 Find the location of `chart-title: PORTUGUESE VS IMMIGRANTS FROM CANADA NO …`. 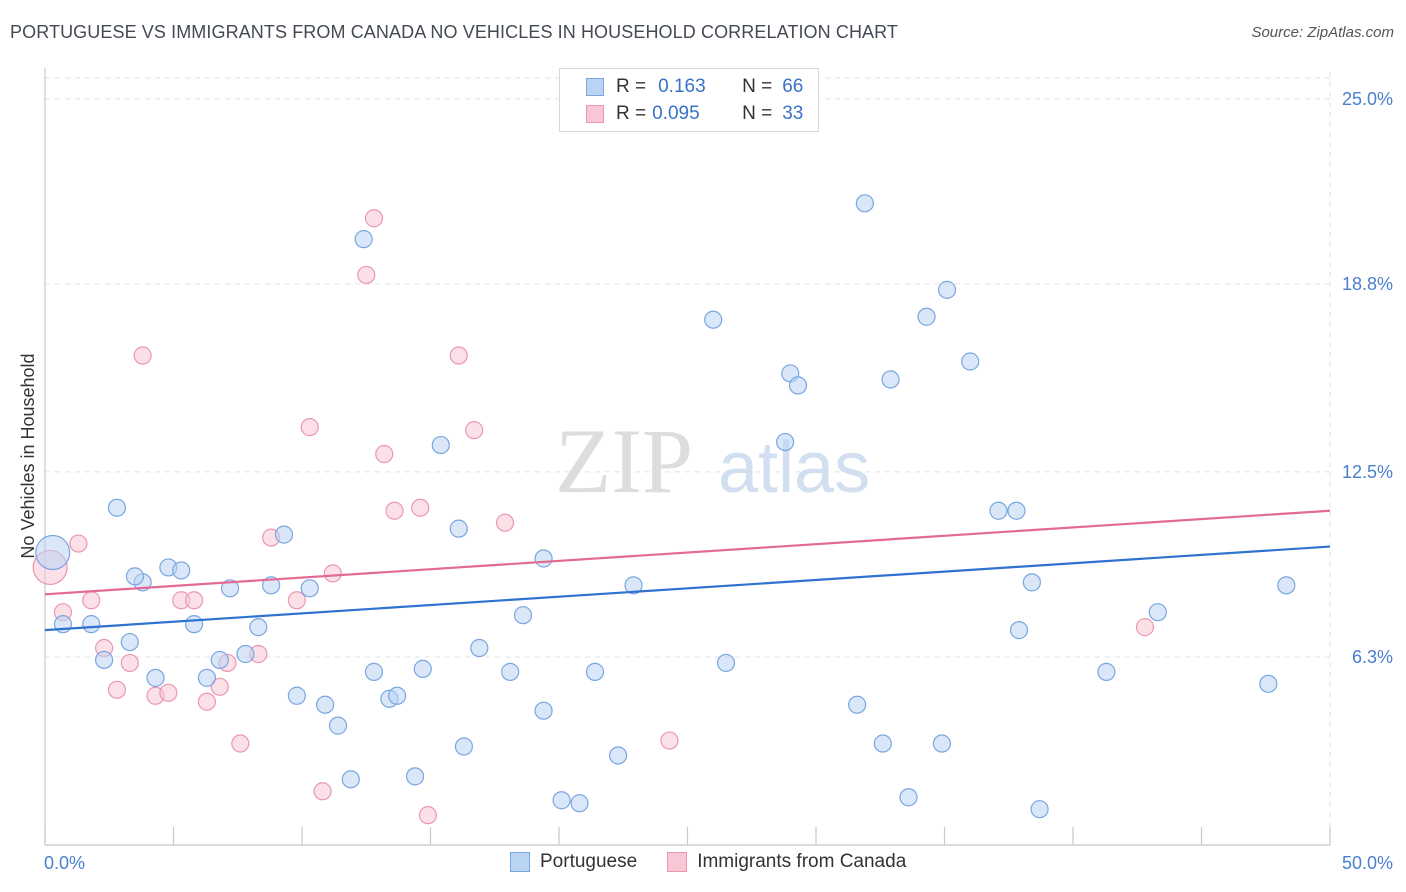

chart-title: PORTUGUESE VS IMMIGRANTS FROM CANADA NO … is located at coordinates (454, 32).